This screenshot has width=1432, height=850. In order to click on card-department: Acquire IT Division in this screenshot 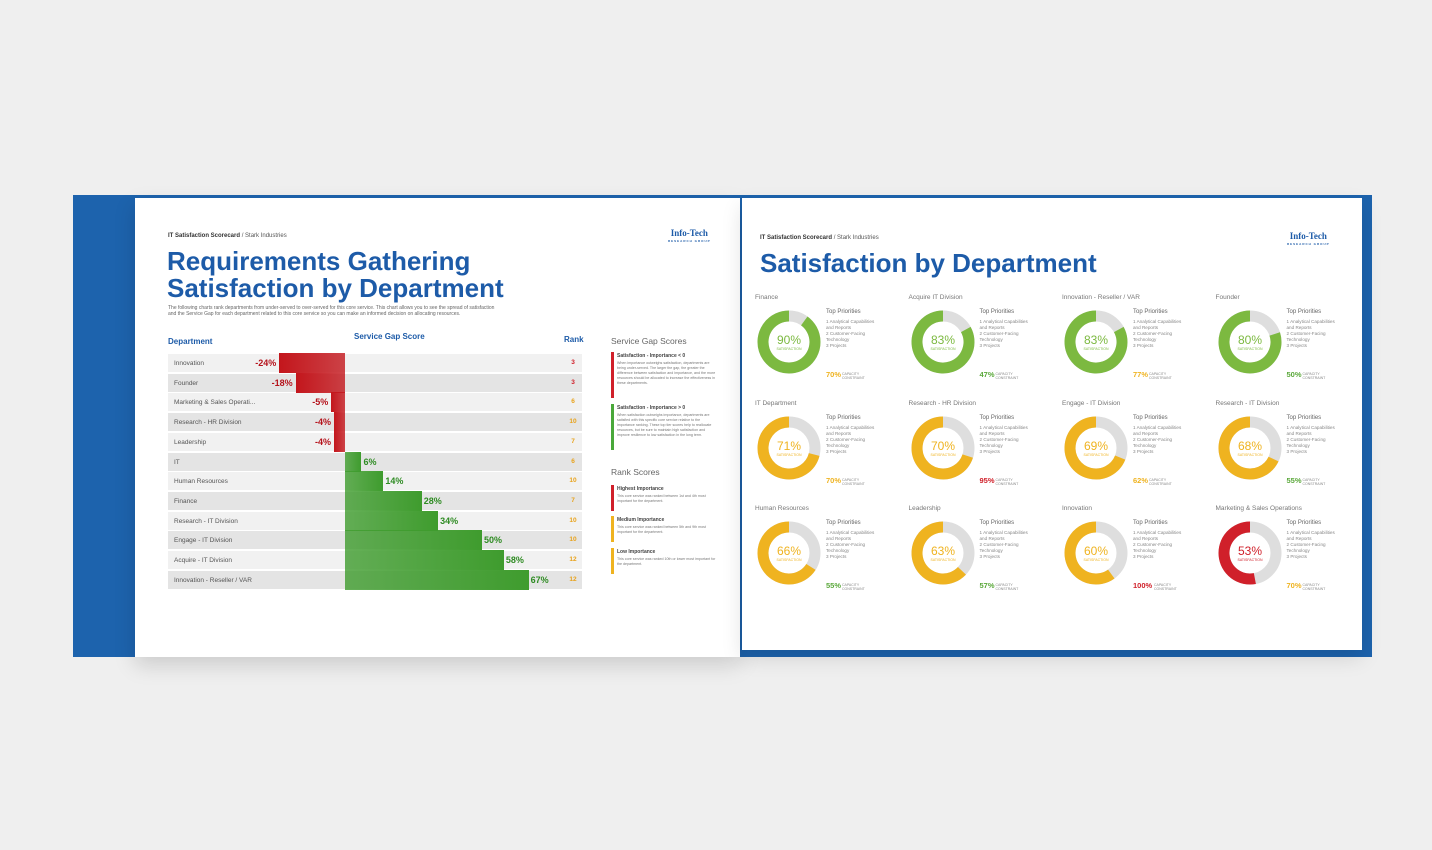, I will do `click(935, 297)`.